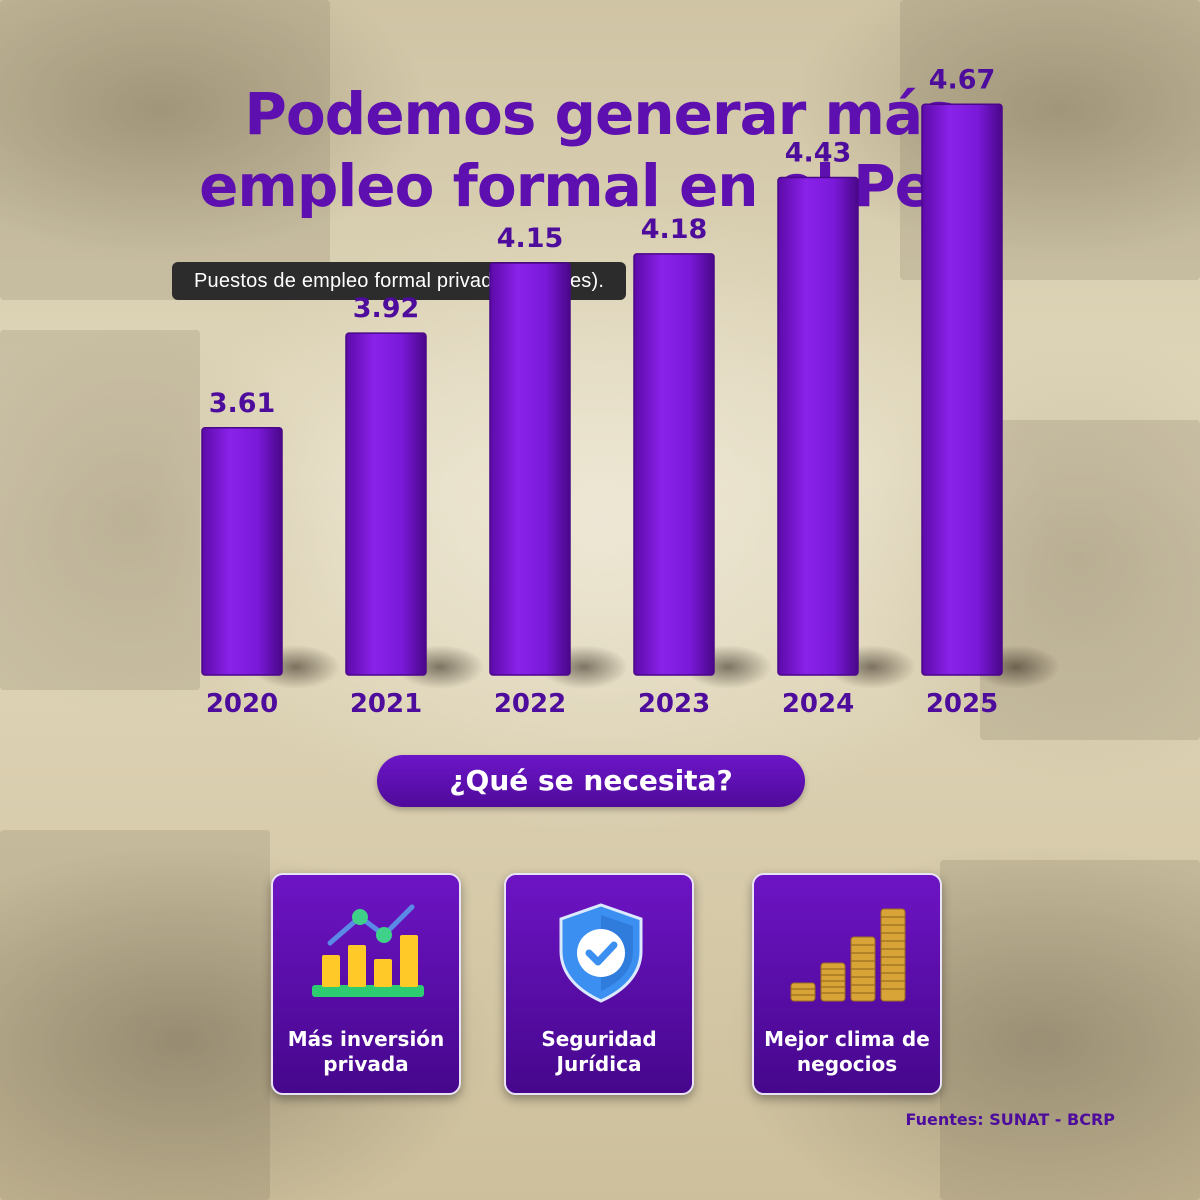  Describe the element at coordinates (165, 150) in the screenshot. I see `construction-workers-photo` at that location.